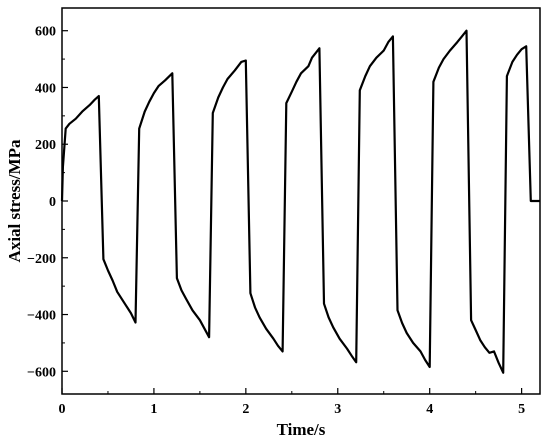 This screenshot has height=442, width=550. Describe the element at coordinates (14, 200) in the screenshot. I see `y-axis-label: Axial stress/MPa` at that location.